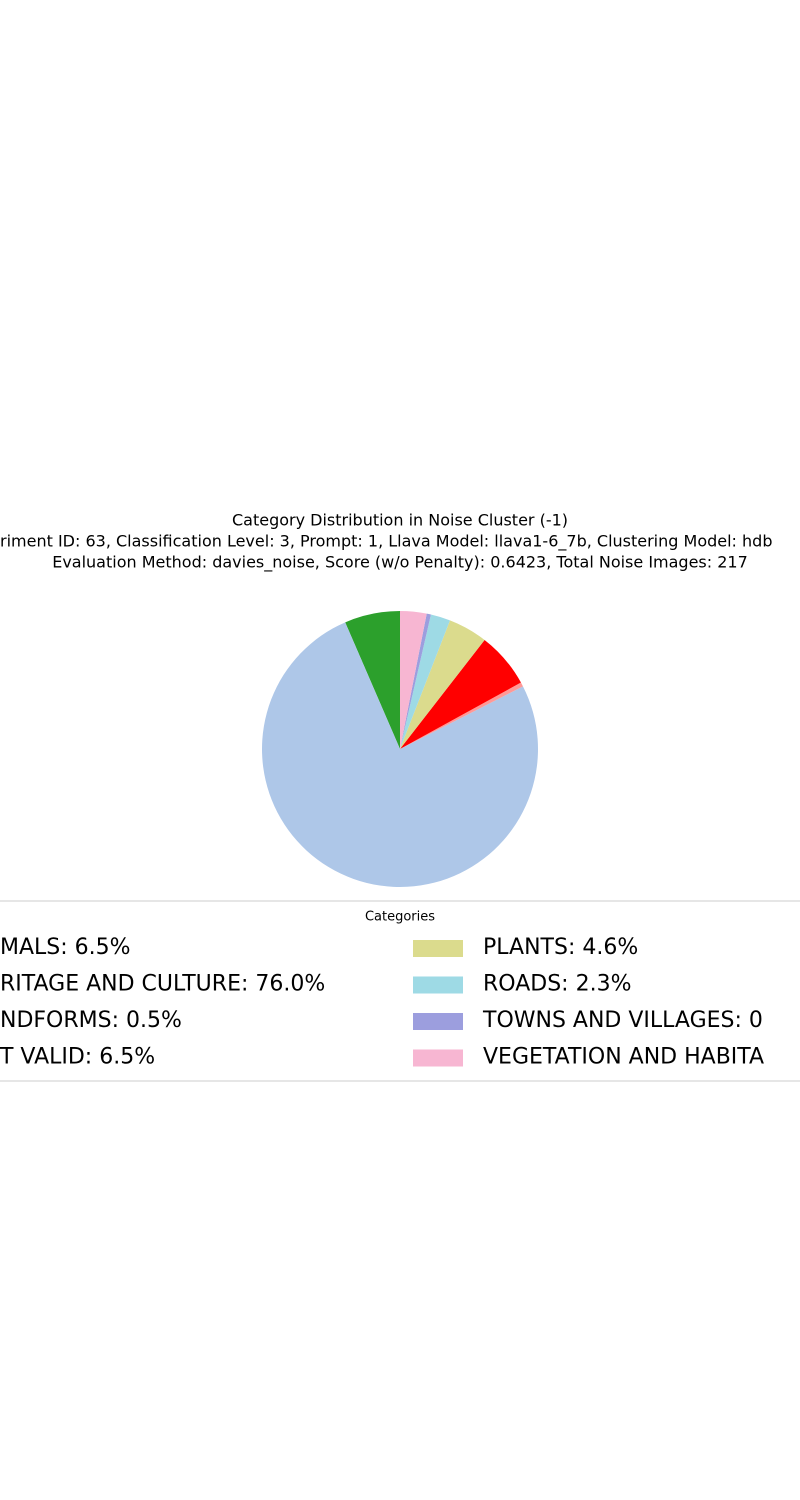 The image size is (800, 1500). I want to click on legend-label: NDFORMS: 0.5%, so click(91, 1020).